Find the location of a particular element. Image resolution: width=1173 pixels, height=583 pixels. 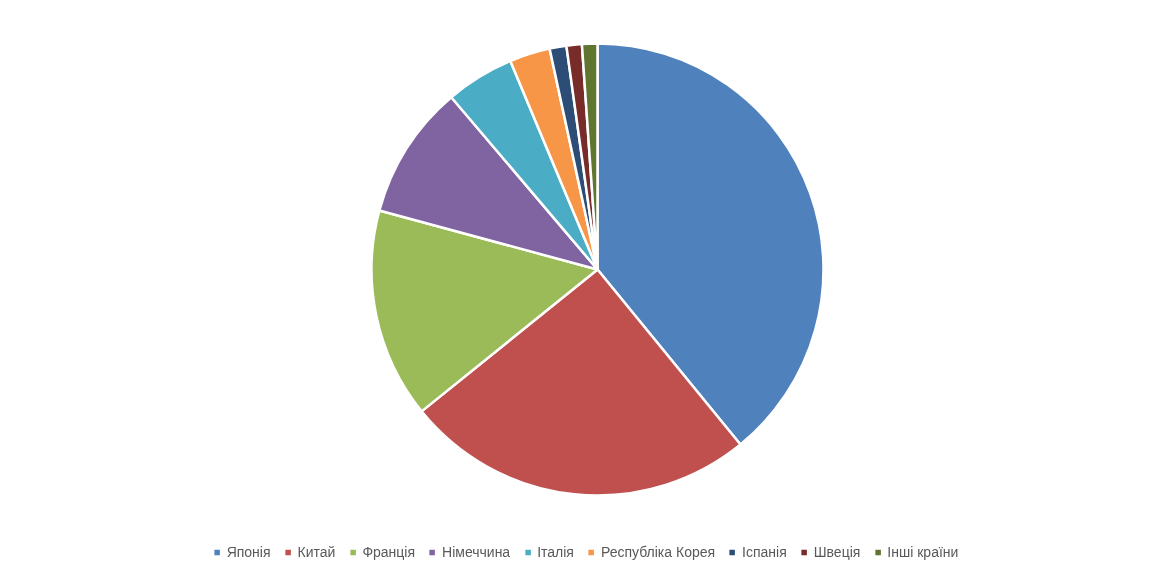

legend-label: Республіка Корея is located at coordinates (658, 552).